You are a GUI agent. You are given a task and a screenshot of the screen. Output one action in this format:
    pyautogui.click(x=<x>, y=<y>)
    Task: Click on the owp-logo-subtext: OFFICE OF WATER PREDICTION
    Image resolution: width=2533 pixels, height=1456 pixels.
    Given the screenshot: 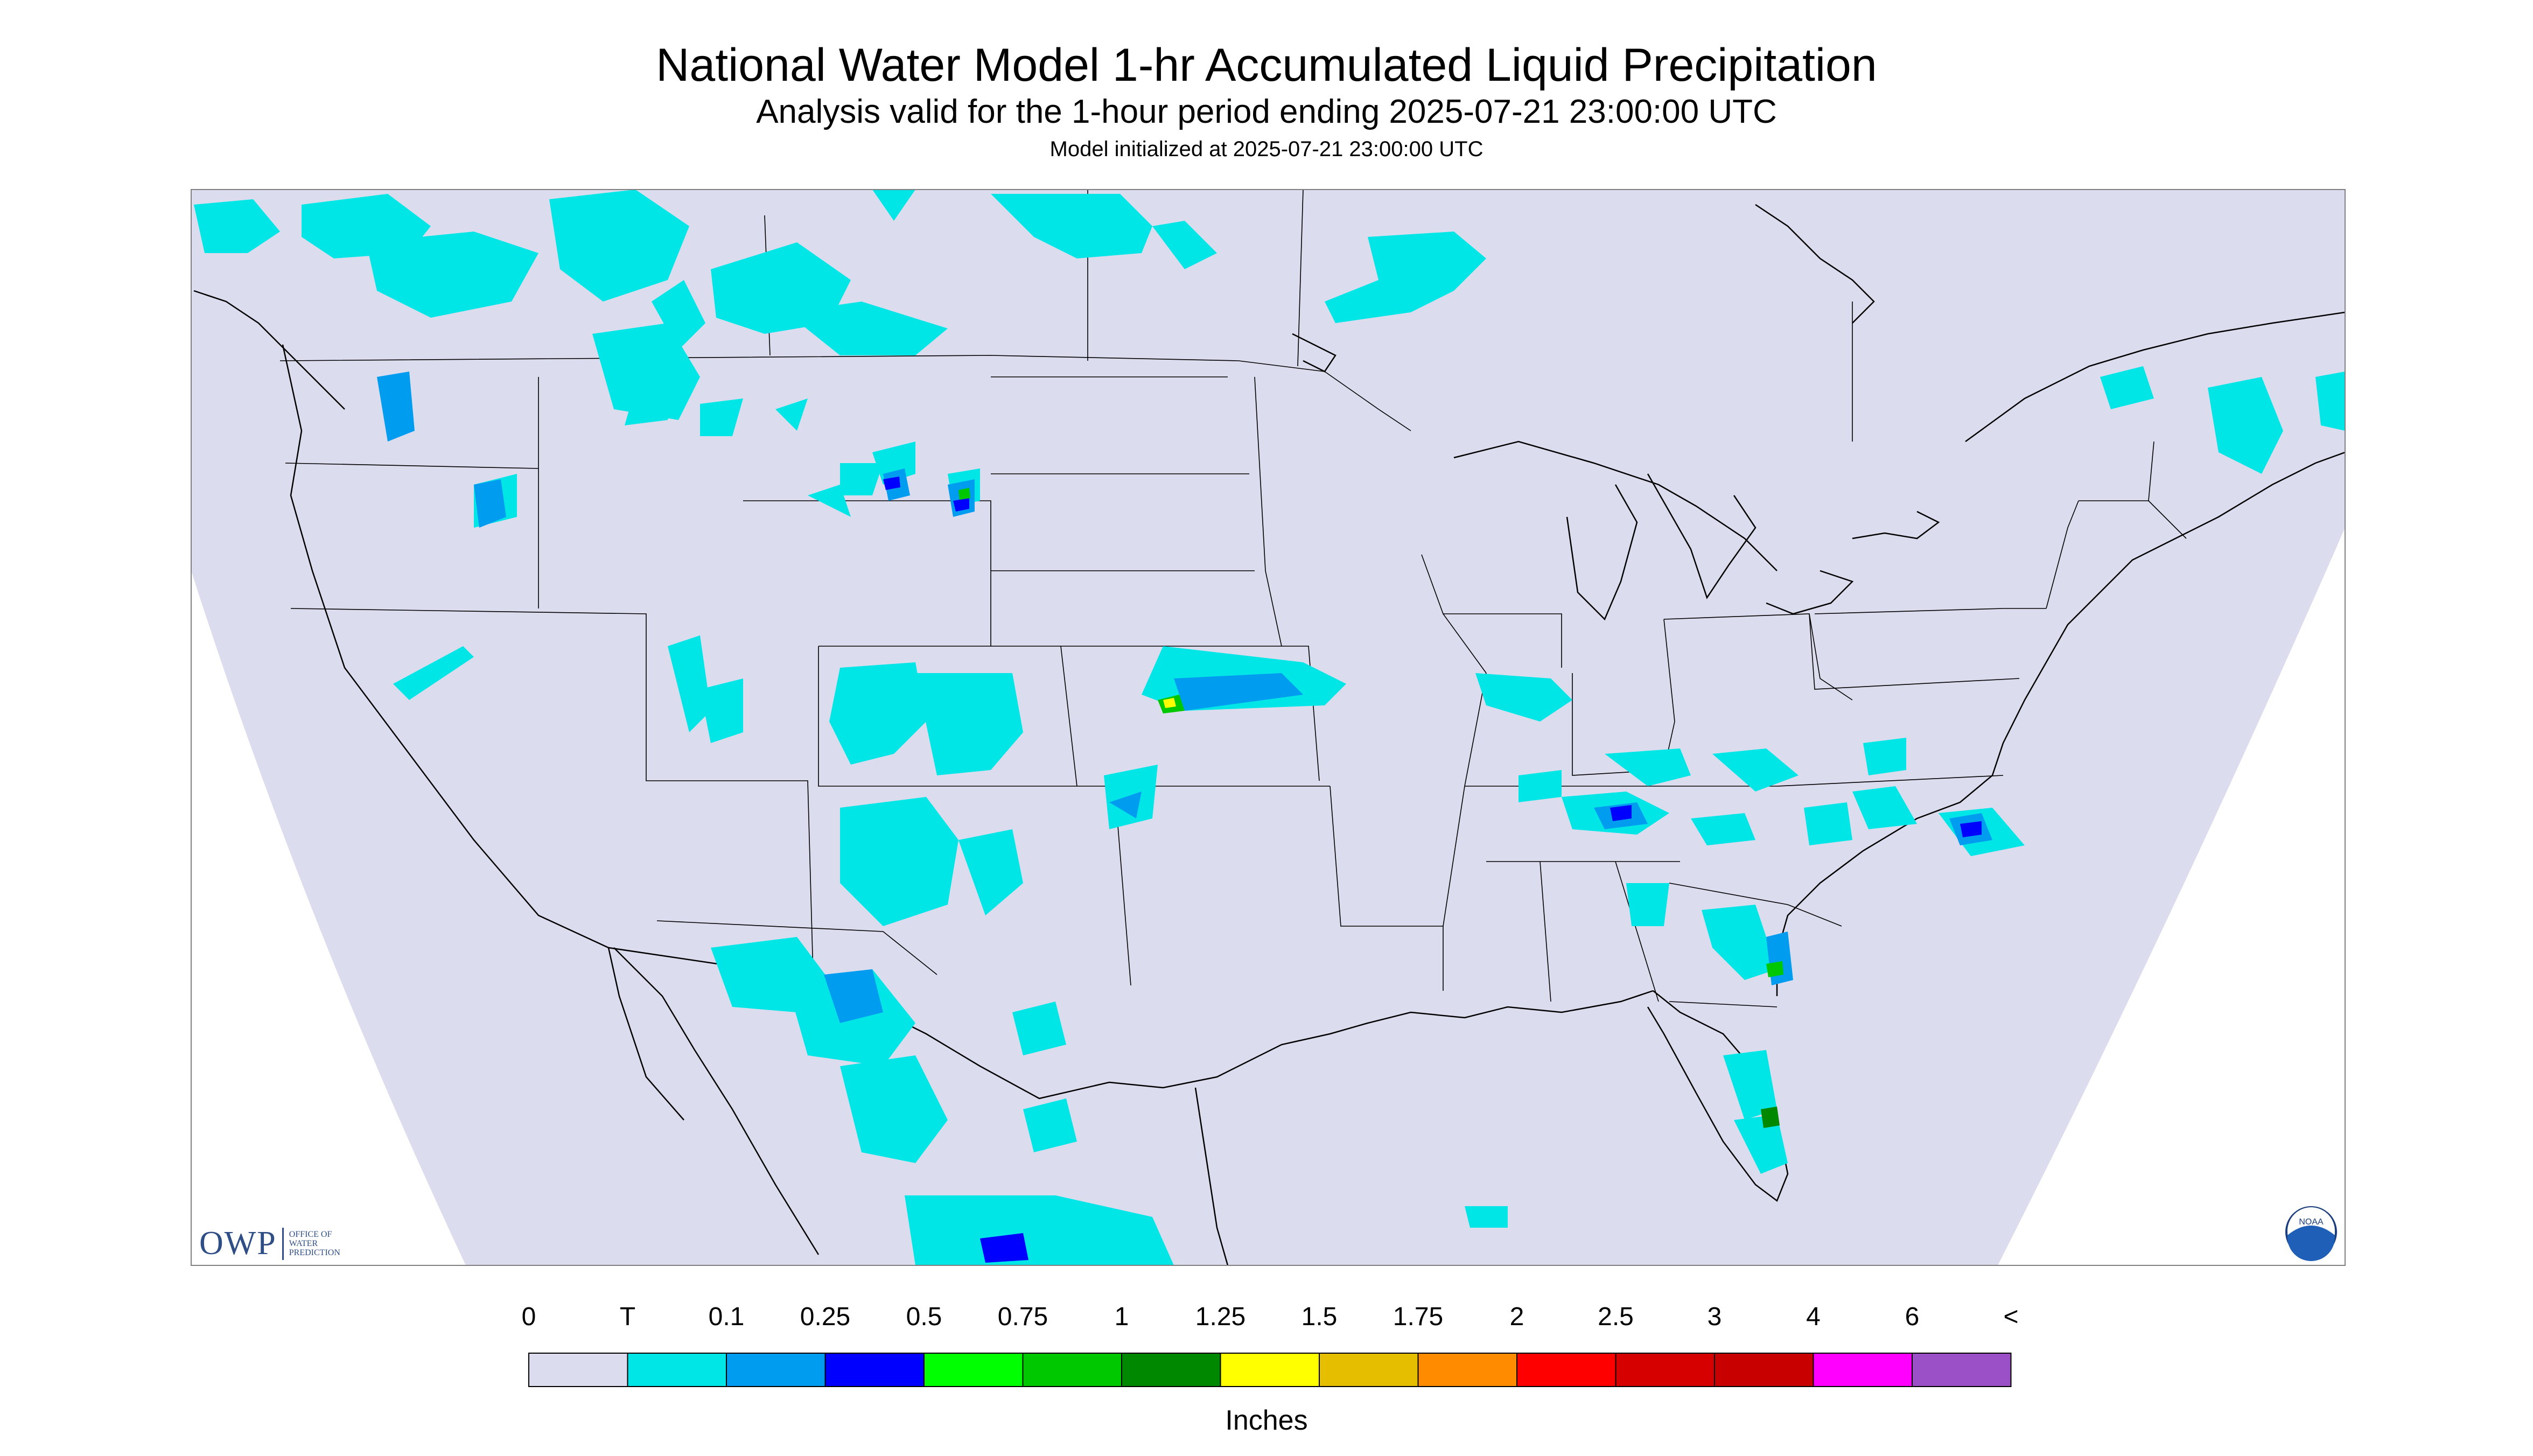 What is the action you would take?
    pyautogui.click(x=314, y=1243)
    